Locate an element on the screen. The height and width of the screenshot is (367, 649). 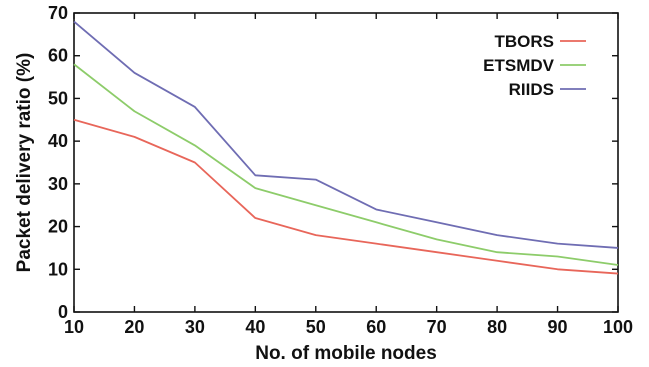
y-tick-label: 10 is located at coordinates (58, 269).